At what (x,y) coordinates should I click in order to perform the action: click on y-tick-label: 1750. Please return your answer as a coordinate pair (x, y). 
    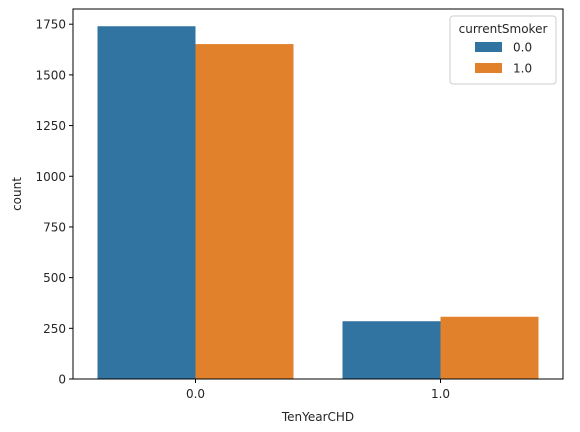
    Looking at the image, I should click on (50, 25).